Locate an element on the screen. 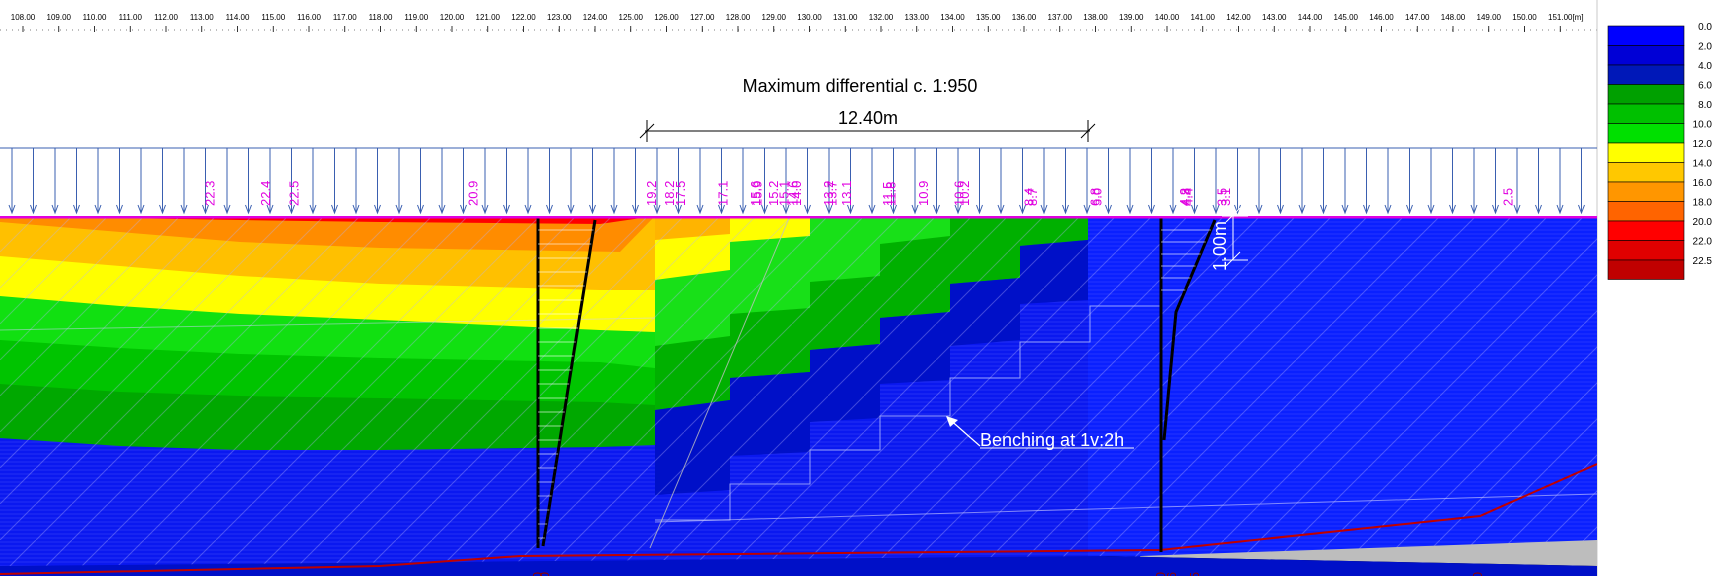 This screenshot has height=576, width=1720. ruler-tick-label: 147.00 is located at coordinates (1417, 17).